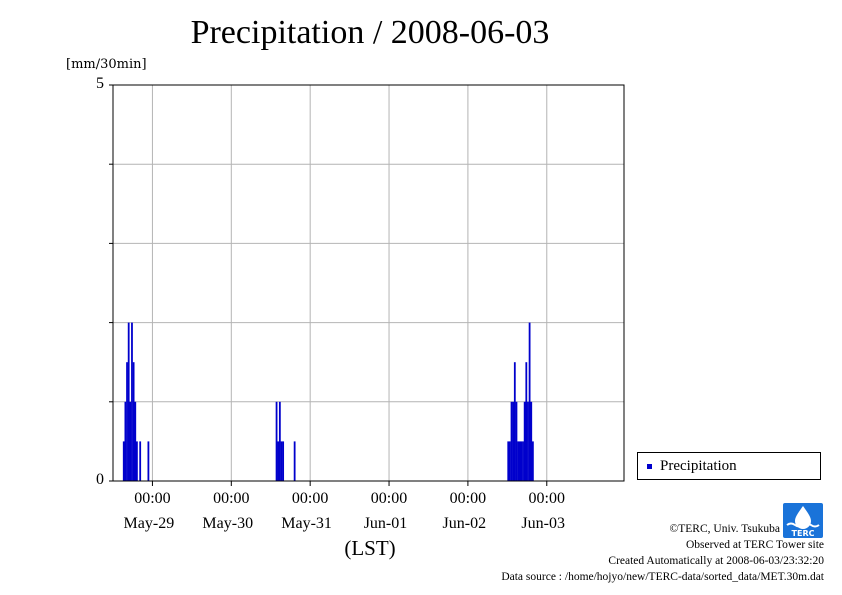 Image resolution: width=842 pixels, height=595 pixels. Describe the element at coordinates (370, 548) in the screenshot. I see `x-axis-title: (LST)` at that location.